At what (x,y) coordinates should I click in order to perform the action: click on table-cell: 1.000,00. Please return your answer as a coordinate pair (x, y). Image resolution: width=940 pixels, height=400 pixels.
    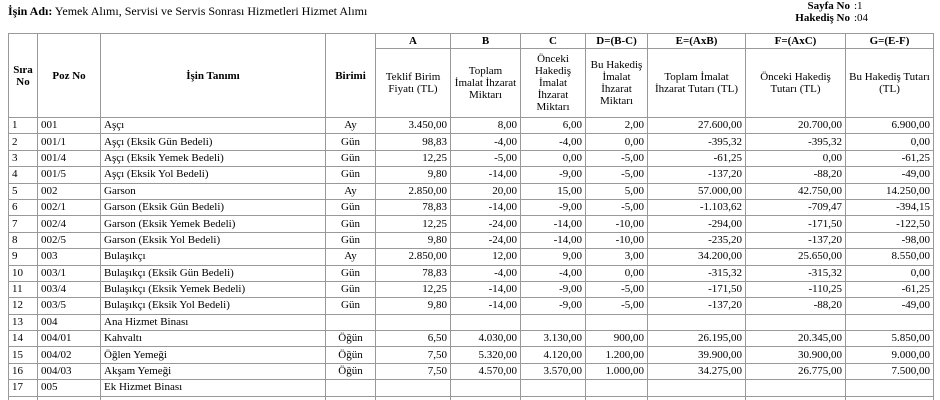
    Looking at the image, I should click on (616, 371).